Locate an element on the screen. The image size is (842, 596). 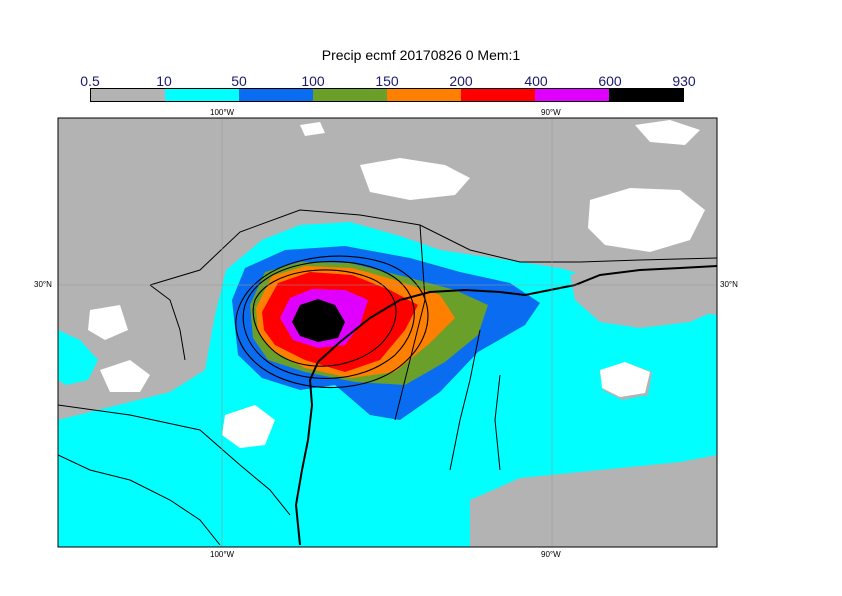
contour-lines is located at coordinates (332, 322).